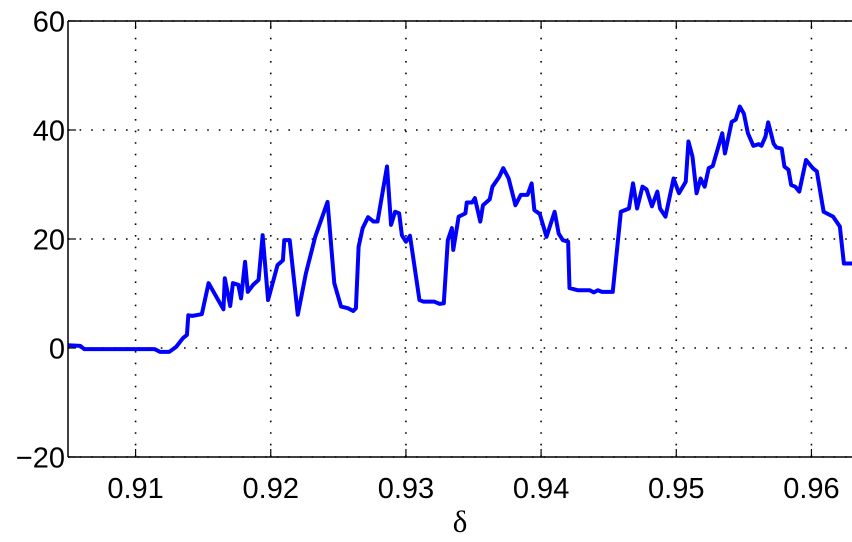 The image size is (852, 542). What do you see at coordinates (676, 489) in the screenshot?
I see `x-tick-label: 0.95` at bounding box center [676, 489].